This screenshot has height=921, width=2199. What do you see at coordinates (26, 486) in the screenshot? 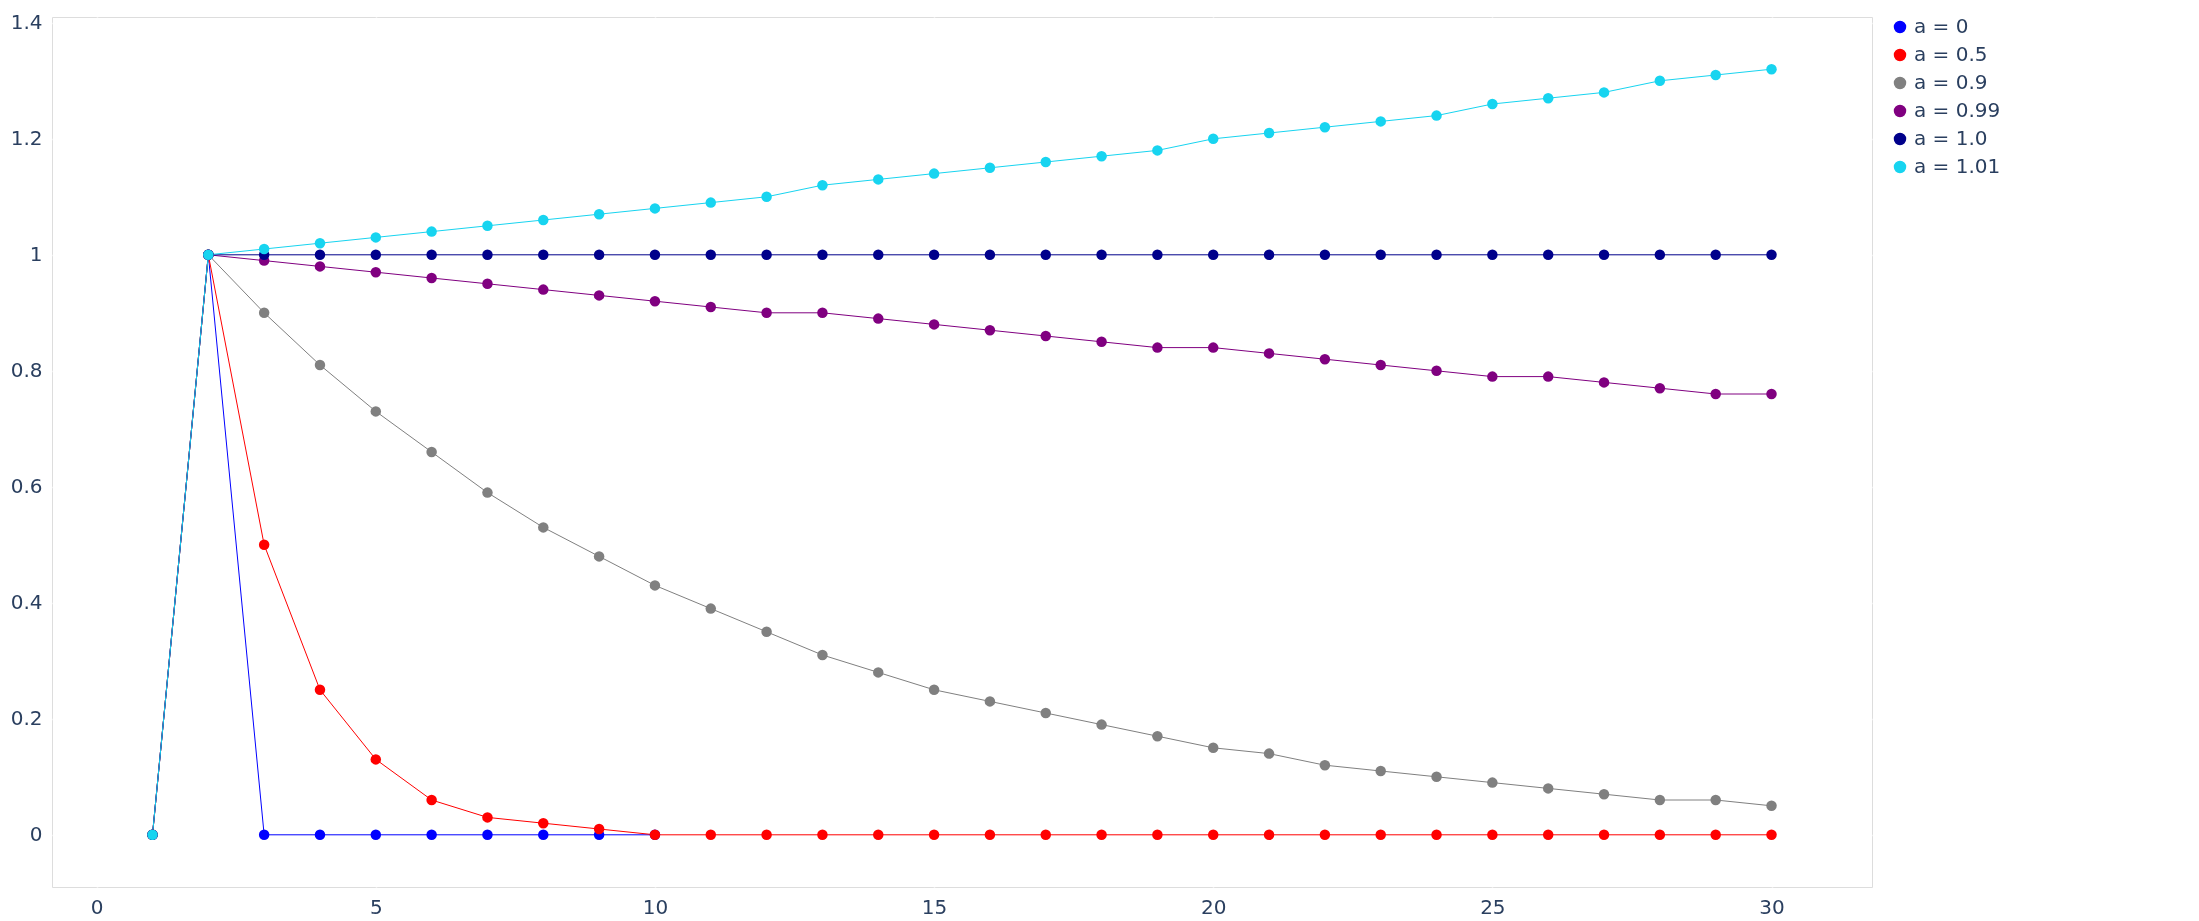
I see `y-tick-label: 0.6` at bounding box center [26, 486].